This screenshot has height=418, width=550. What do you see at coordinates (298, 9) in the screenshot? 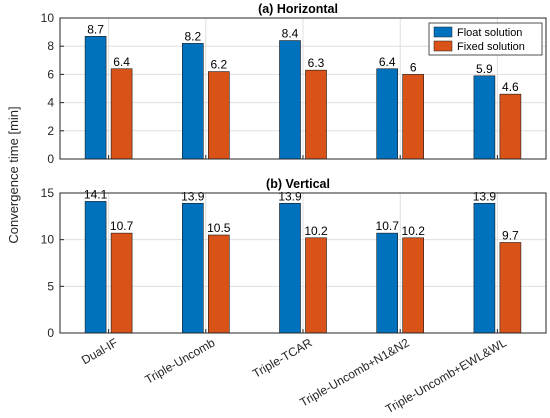
I see `panel-title: (a) Horizontal` at bounding box center [298, 9].